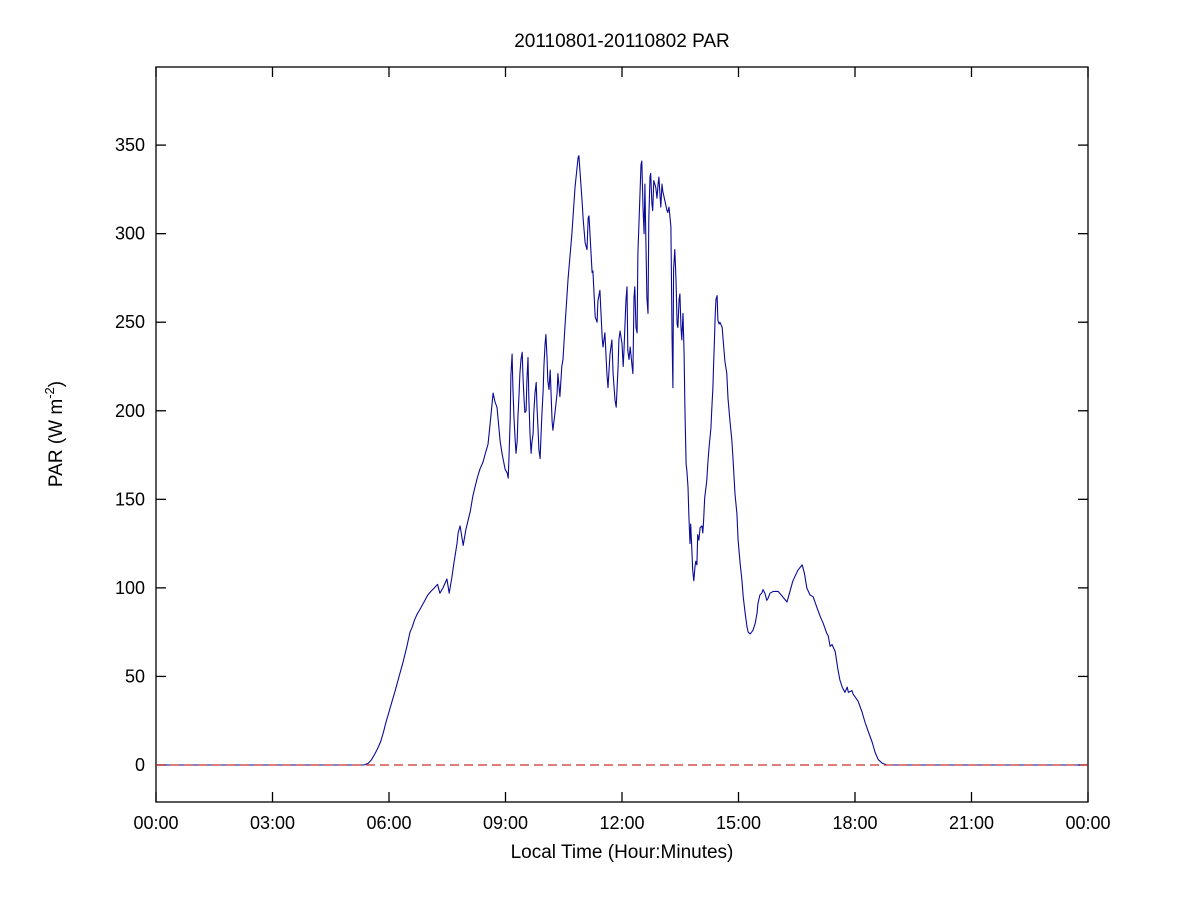  What do you see at coordinates (622, 41) in the screenshot?
I see `chart-title: 20110801-20110802 PAR` at bounding box center [622, 41].